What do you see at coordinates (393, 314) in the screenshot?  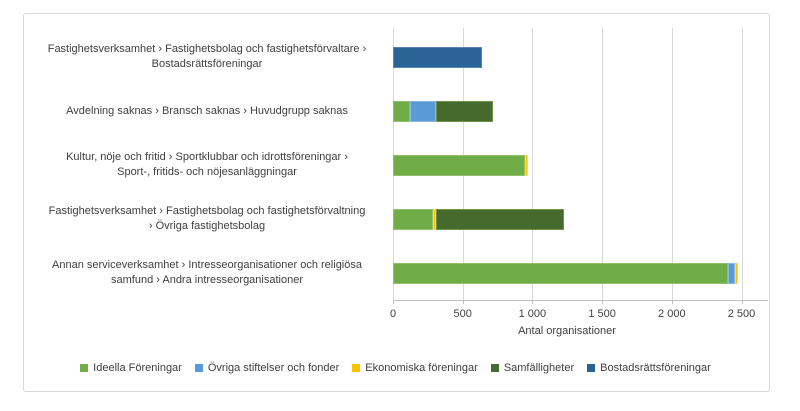 I see `x-tick-label: 0` at bounding box center [393, 314].